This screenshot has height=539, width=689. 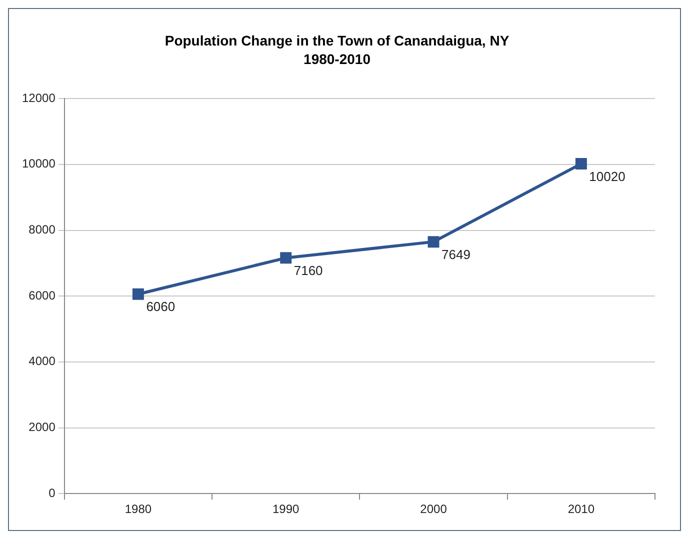 What do you see at coordinates (39, 97) in the screenshot?
I see `y-tick-label: 12000` at bounding box center [39, 97].